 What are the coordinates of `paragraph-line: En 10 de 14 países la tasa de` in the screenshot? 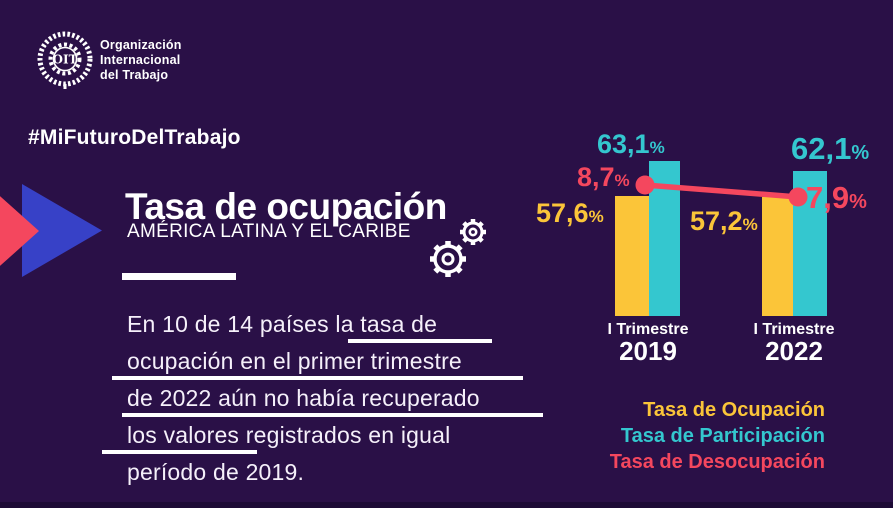 It's located at (282, 324).